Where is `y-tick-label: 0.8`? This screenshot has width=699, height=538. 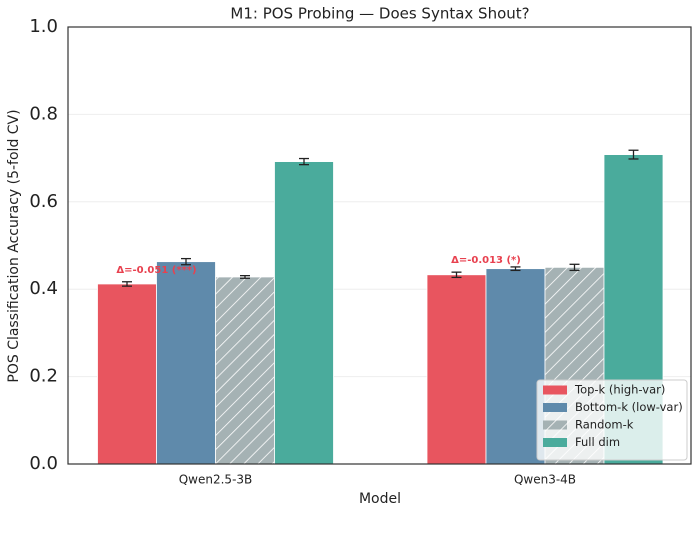 y-tick-label: 0.8 is located at coordinates (43, 113).